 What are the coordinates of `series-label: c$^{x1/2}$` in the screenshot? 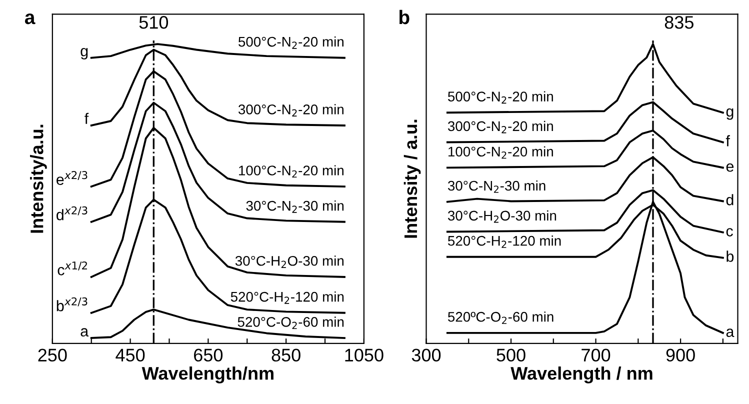 It's located at (72, 268).